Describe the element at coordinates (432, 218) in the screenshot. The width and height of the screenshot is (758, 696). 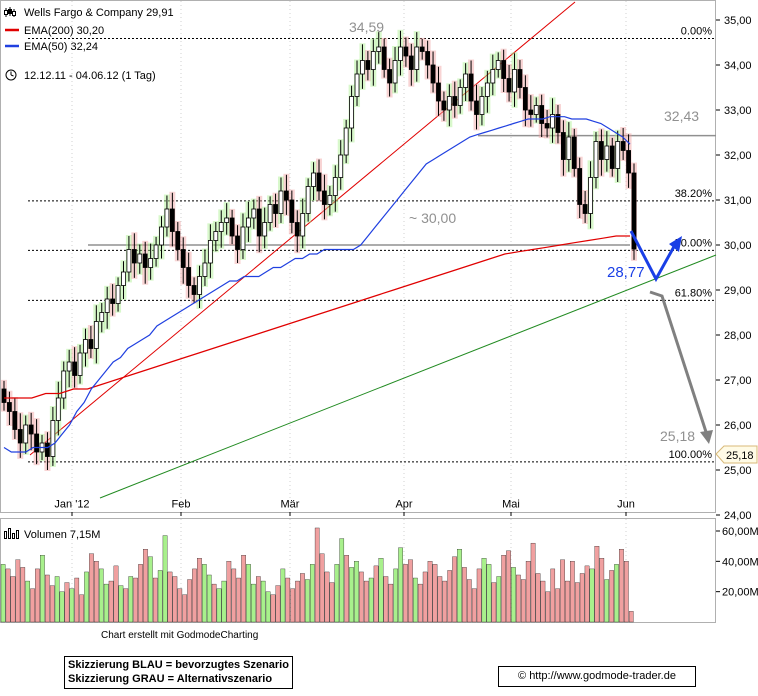
I see `label-support: ~ 30,00` at that location.